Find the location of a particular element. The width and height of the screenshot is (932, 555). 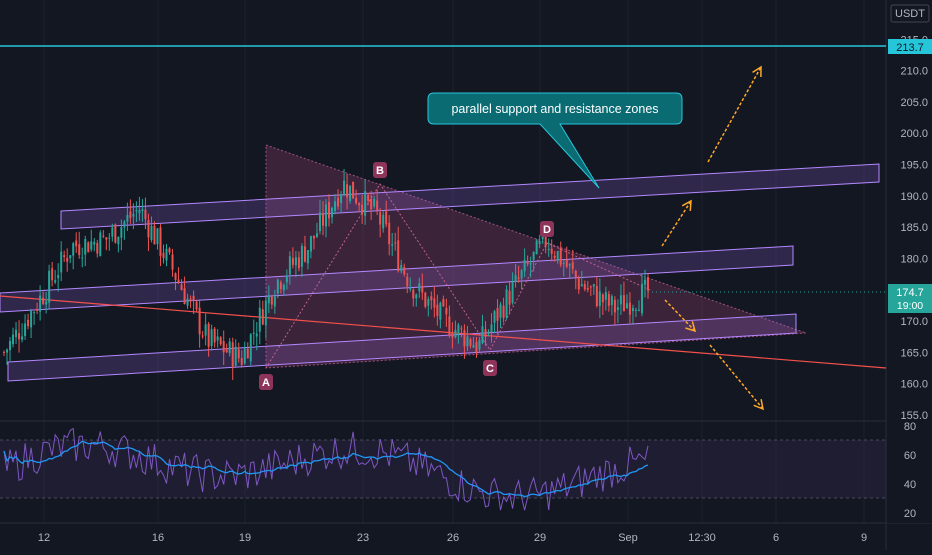

price-axis is located at coordinates (909, 261).